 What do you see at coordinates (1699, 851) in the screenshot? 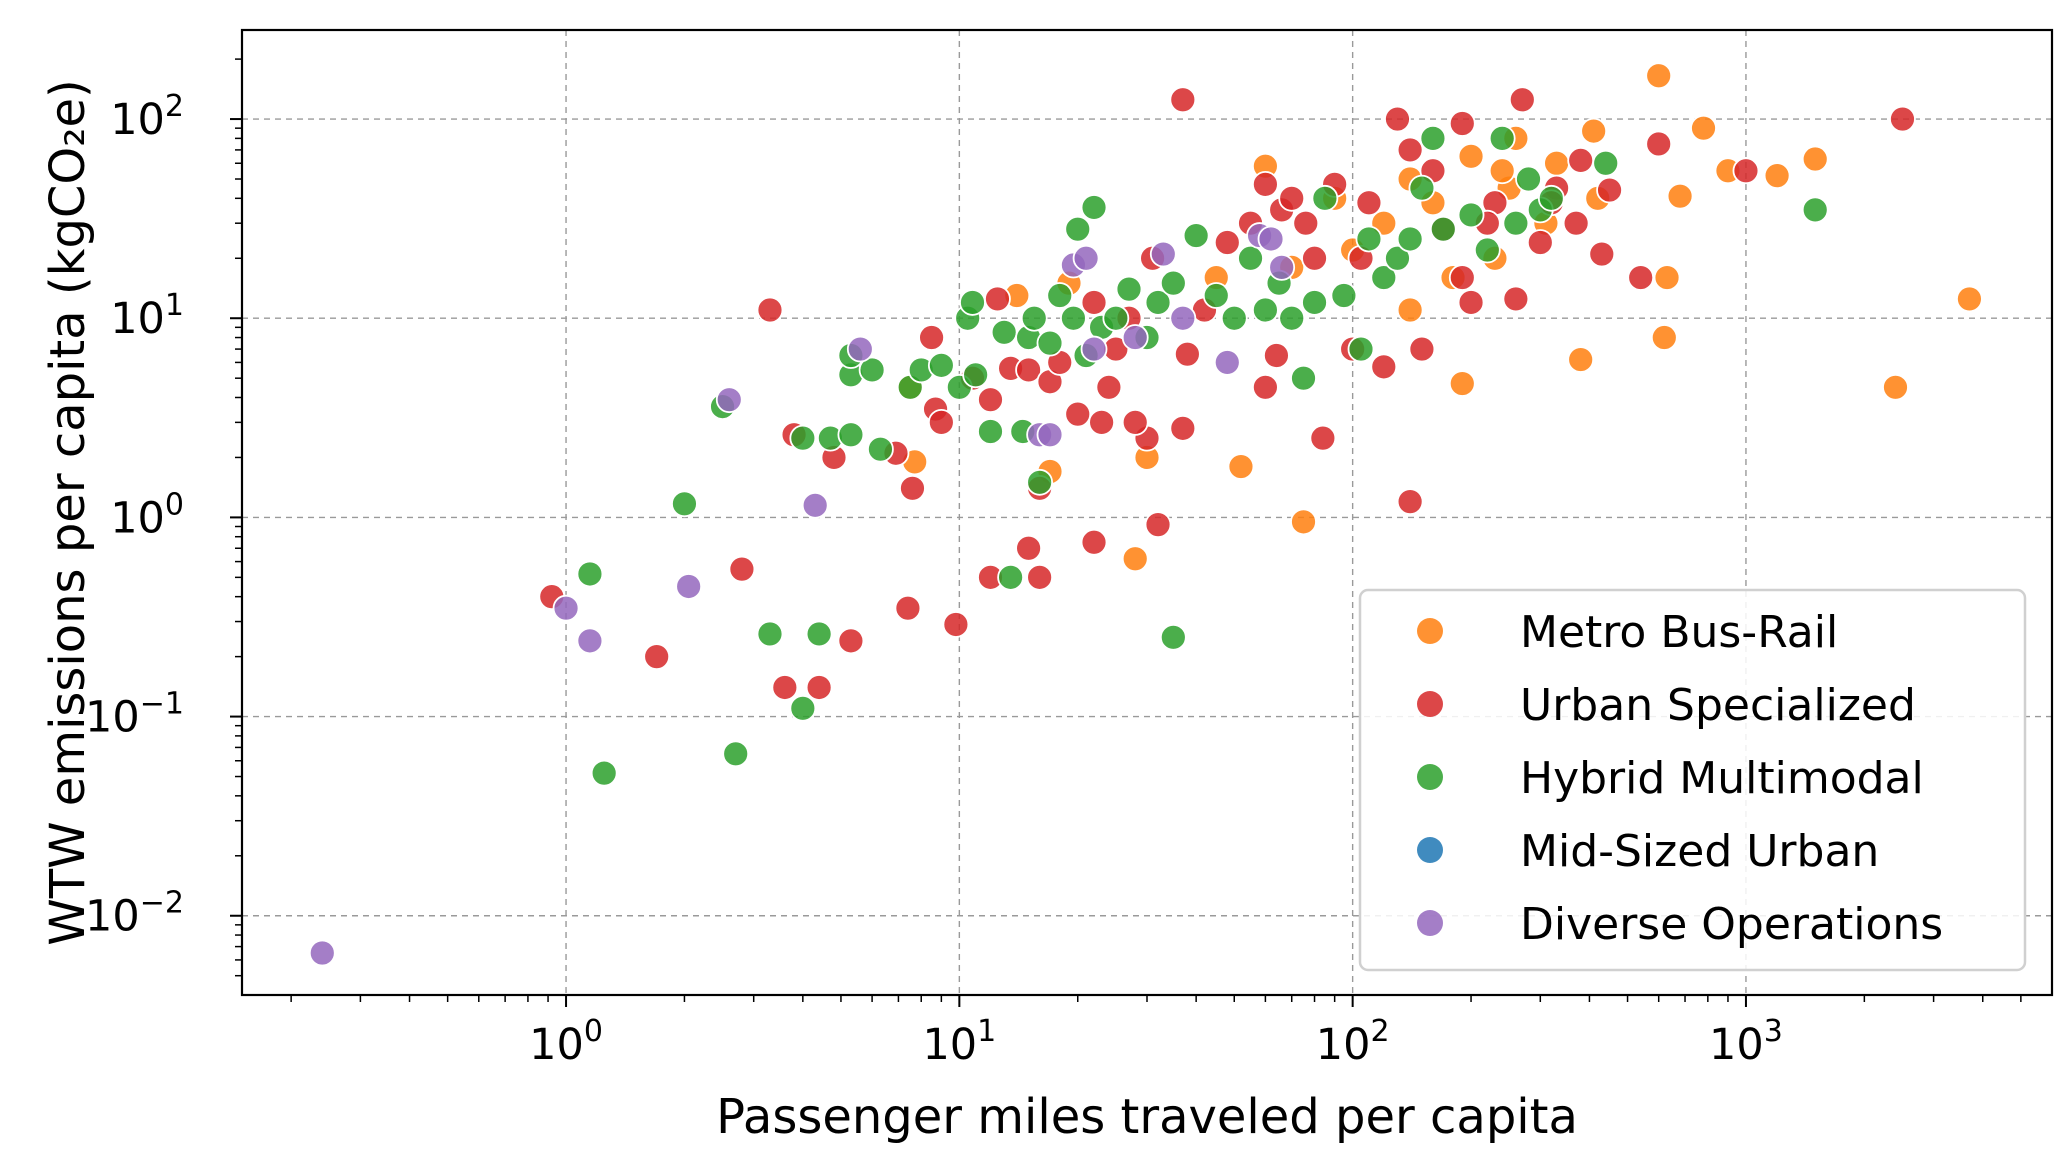
I see `legend-label: Mid-Sized Urban` at bounding box center [1699, 851].